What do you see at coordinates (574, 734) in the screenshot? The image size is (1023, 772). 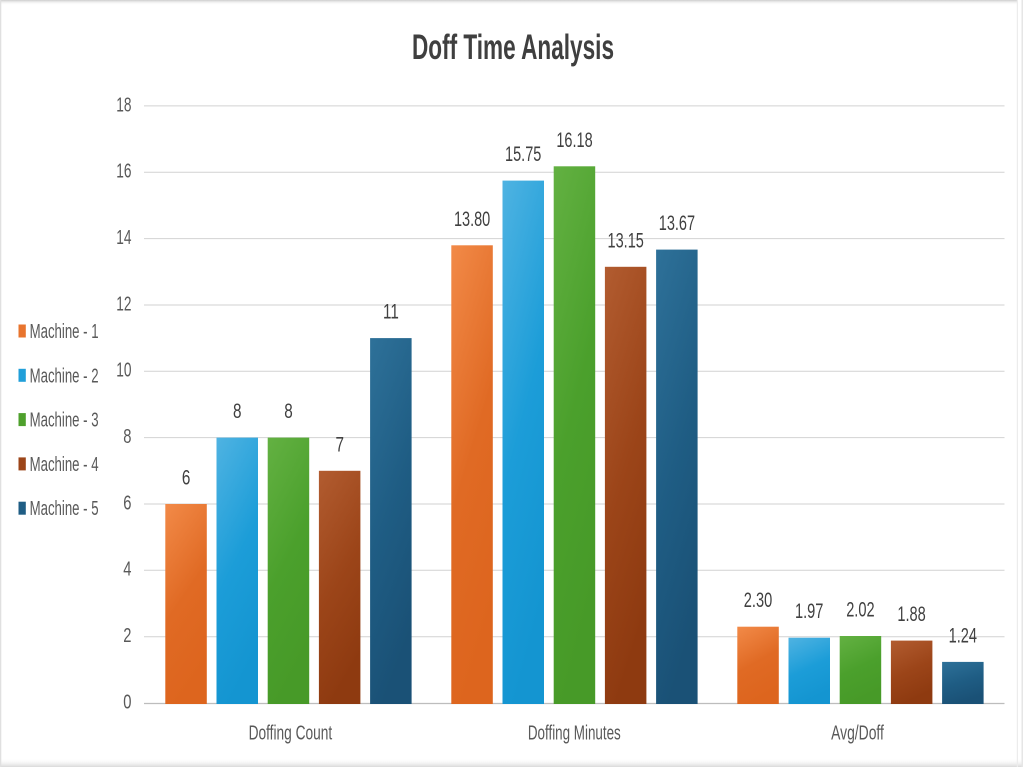 I see `svg-text: Doffing Minutes` at bounding box center [574, 734].